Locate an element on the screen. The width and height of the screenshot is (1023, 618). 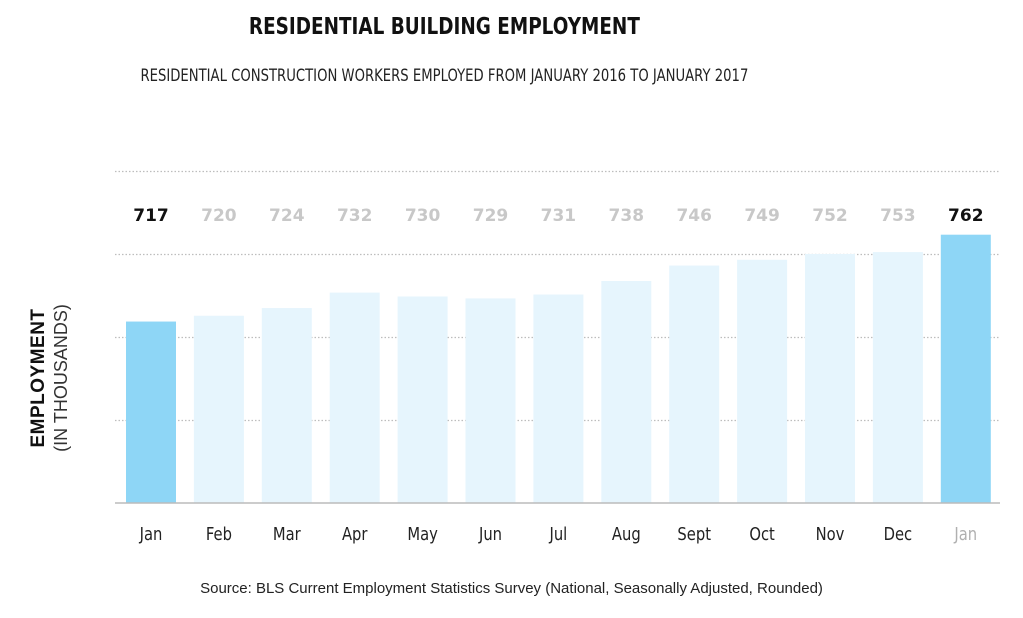
x-tick-label: Nov is located at coordinates (830, 534).